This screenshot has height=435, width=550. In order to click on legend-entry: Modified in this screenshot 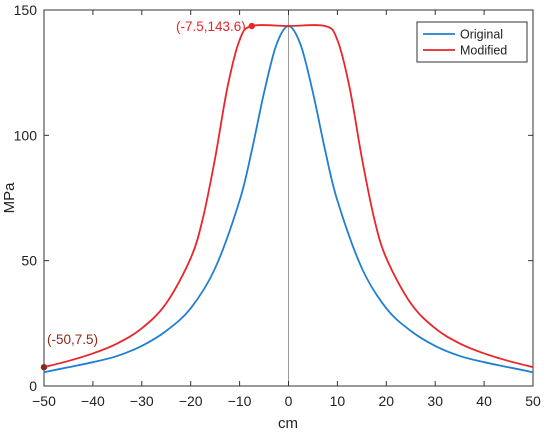, I will do `click(483, 51)`.